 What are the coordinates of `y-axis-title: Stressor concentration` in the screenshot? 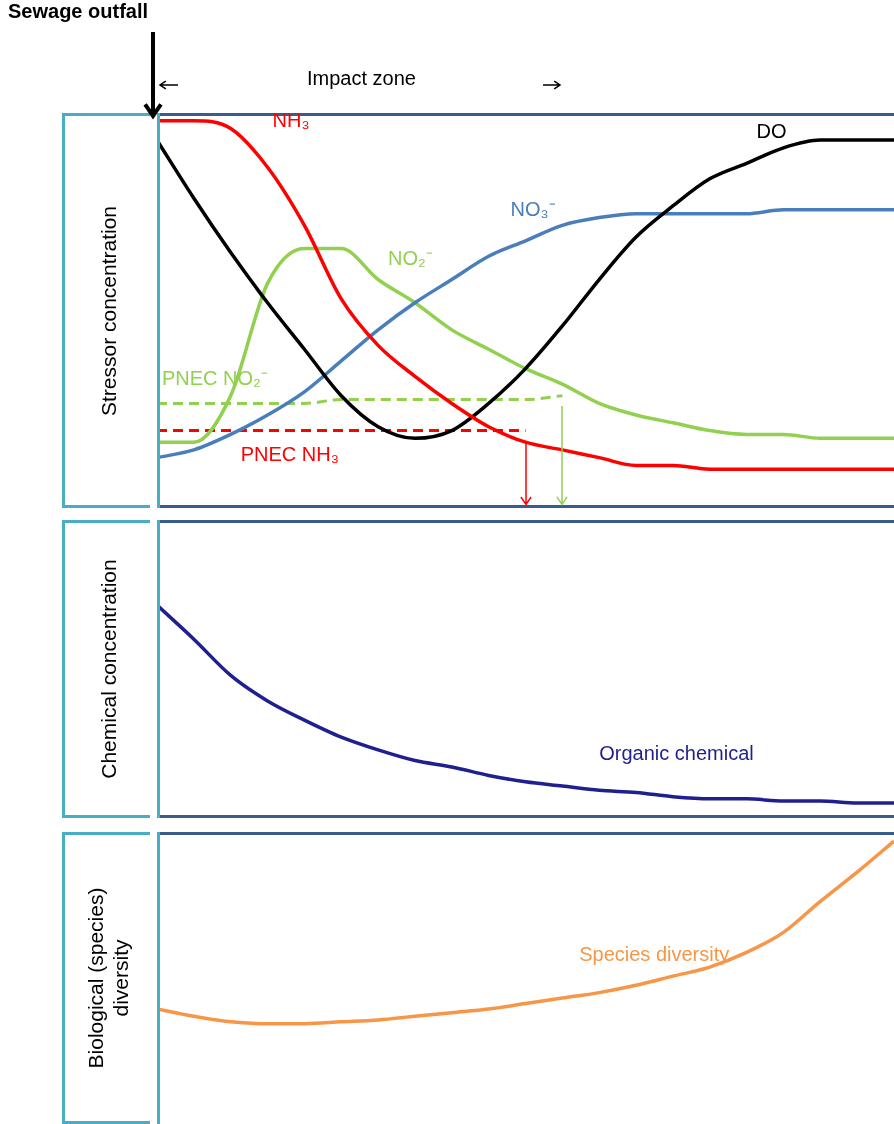 It's located at (107, 311).